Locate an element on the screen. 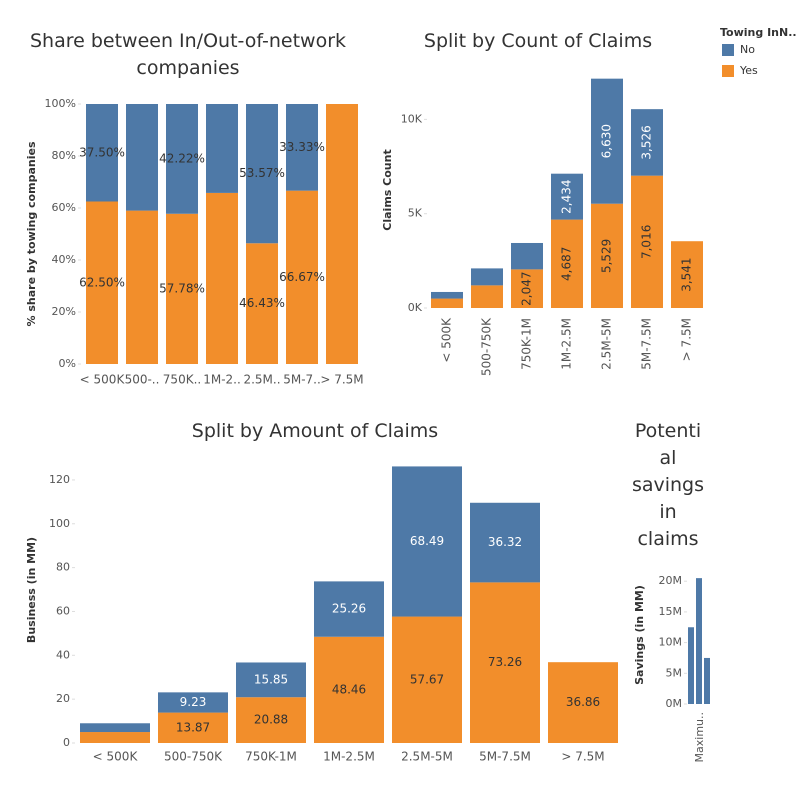  value-label: 5,529 is located at coordinates (607, 256).